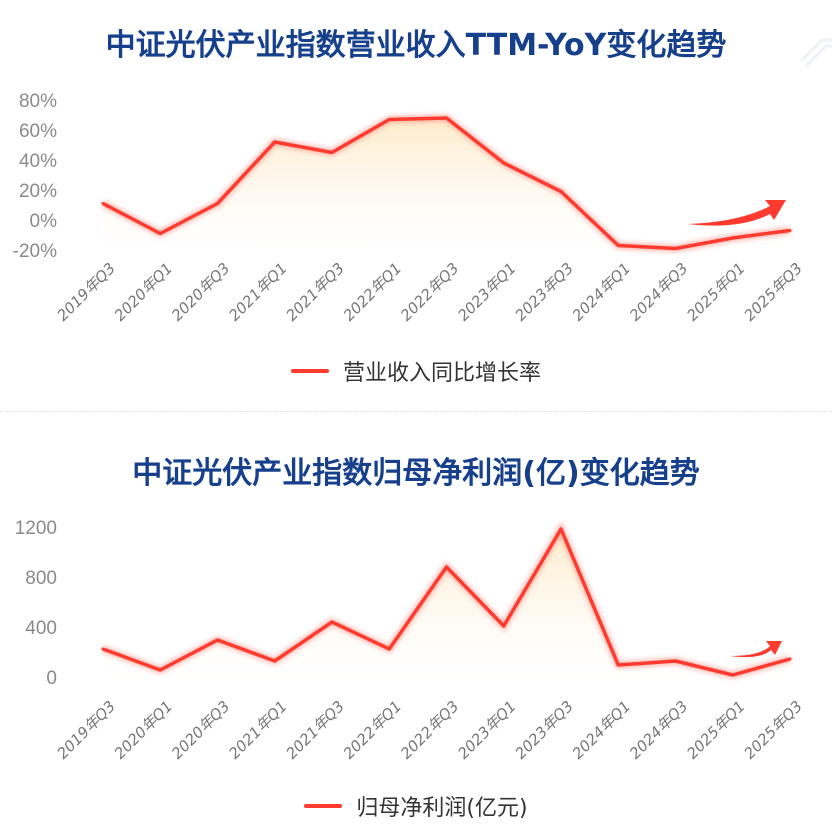  Describe the element at coordinates (658, 729) in the screenshot. I see `x-tick-label: 2024年Q3` at that location.